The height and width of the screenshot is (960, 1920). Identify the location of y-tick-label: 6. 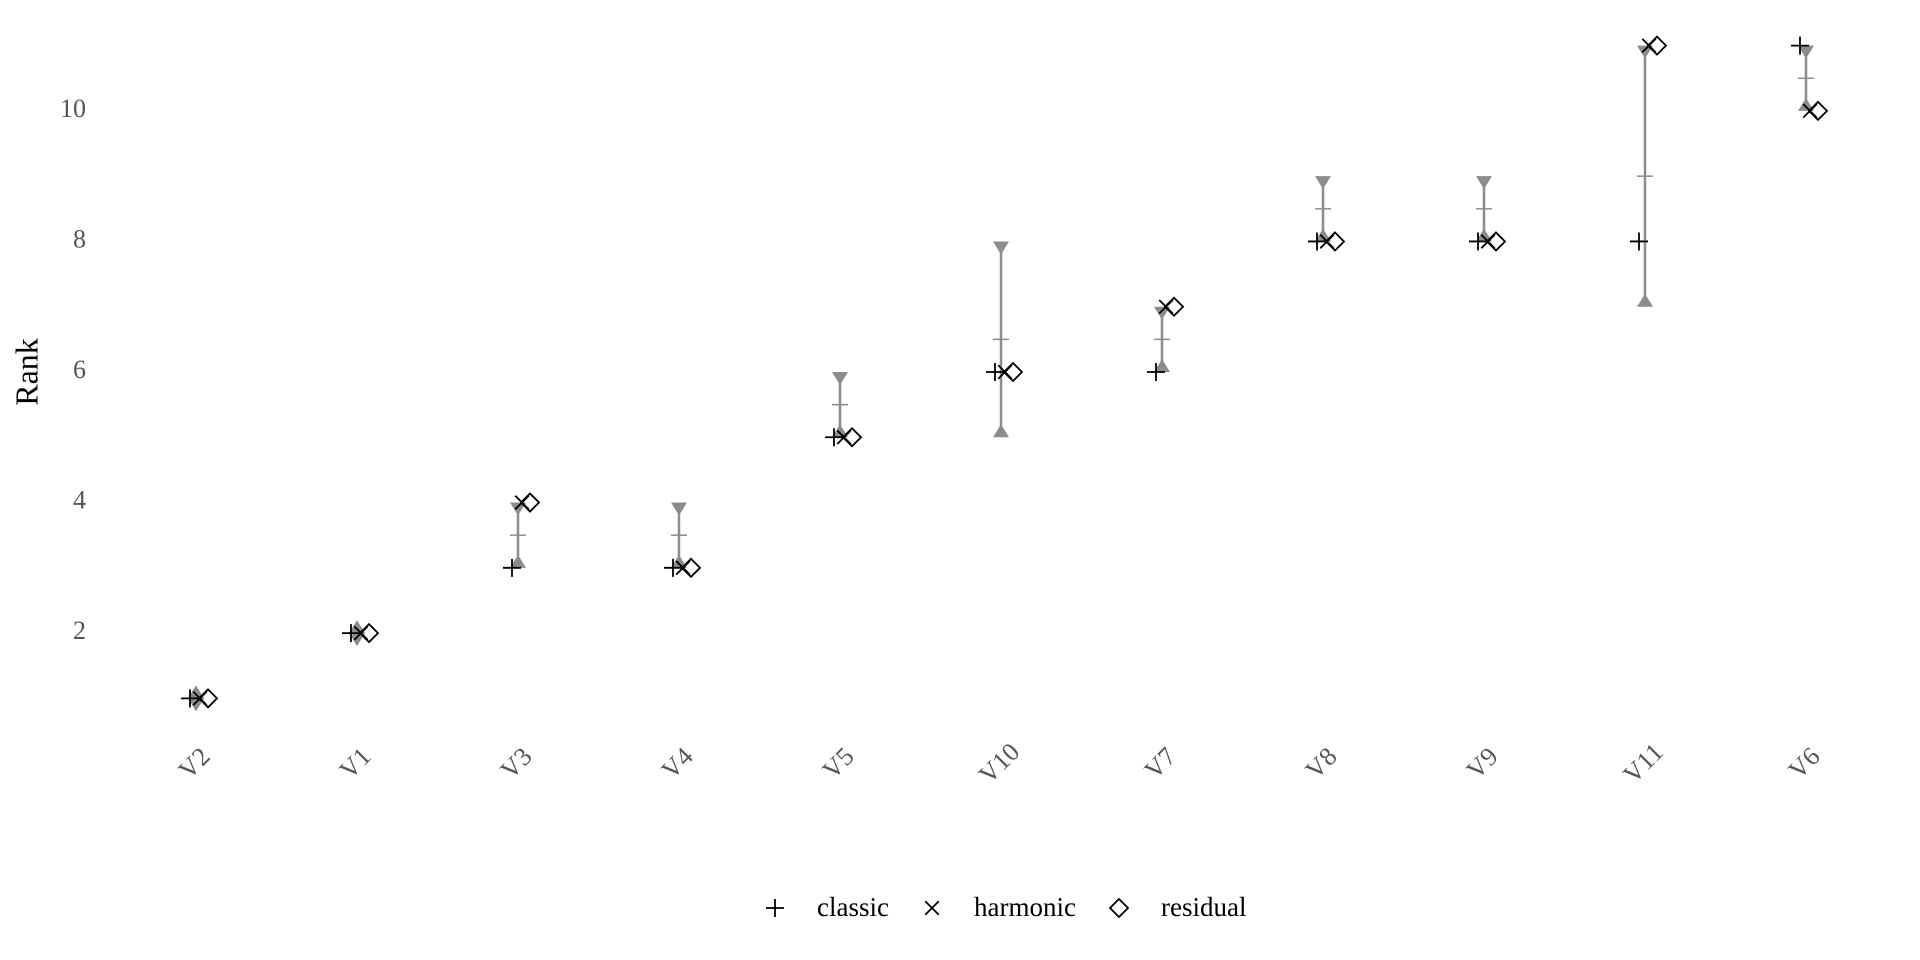
(79, 369).